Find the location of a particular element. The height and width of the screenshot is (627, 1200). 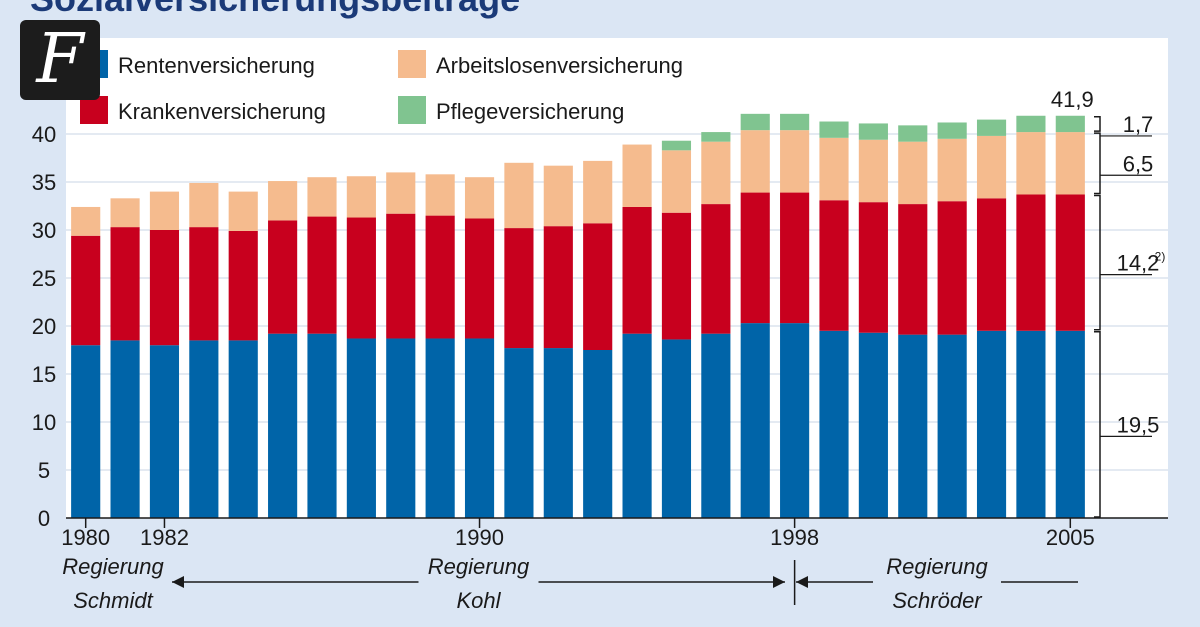

logo-letter: F is located at coordinates (60, 59).